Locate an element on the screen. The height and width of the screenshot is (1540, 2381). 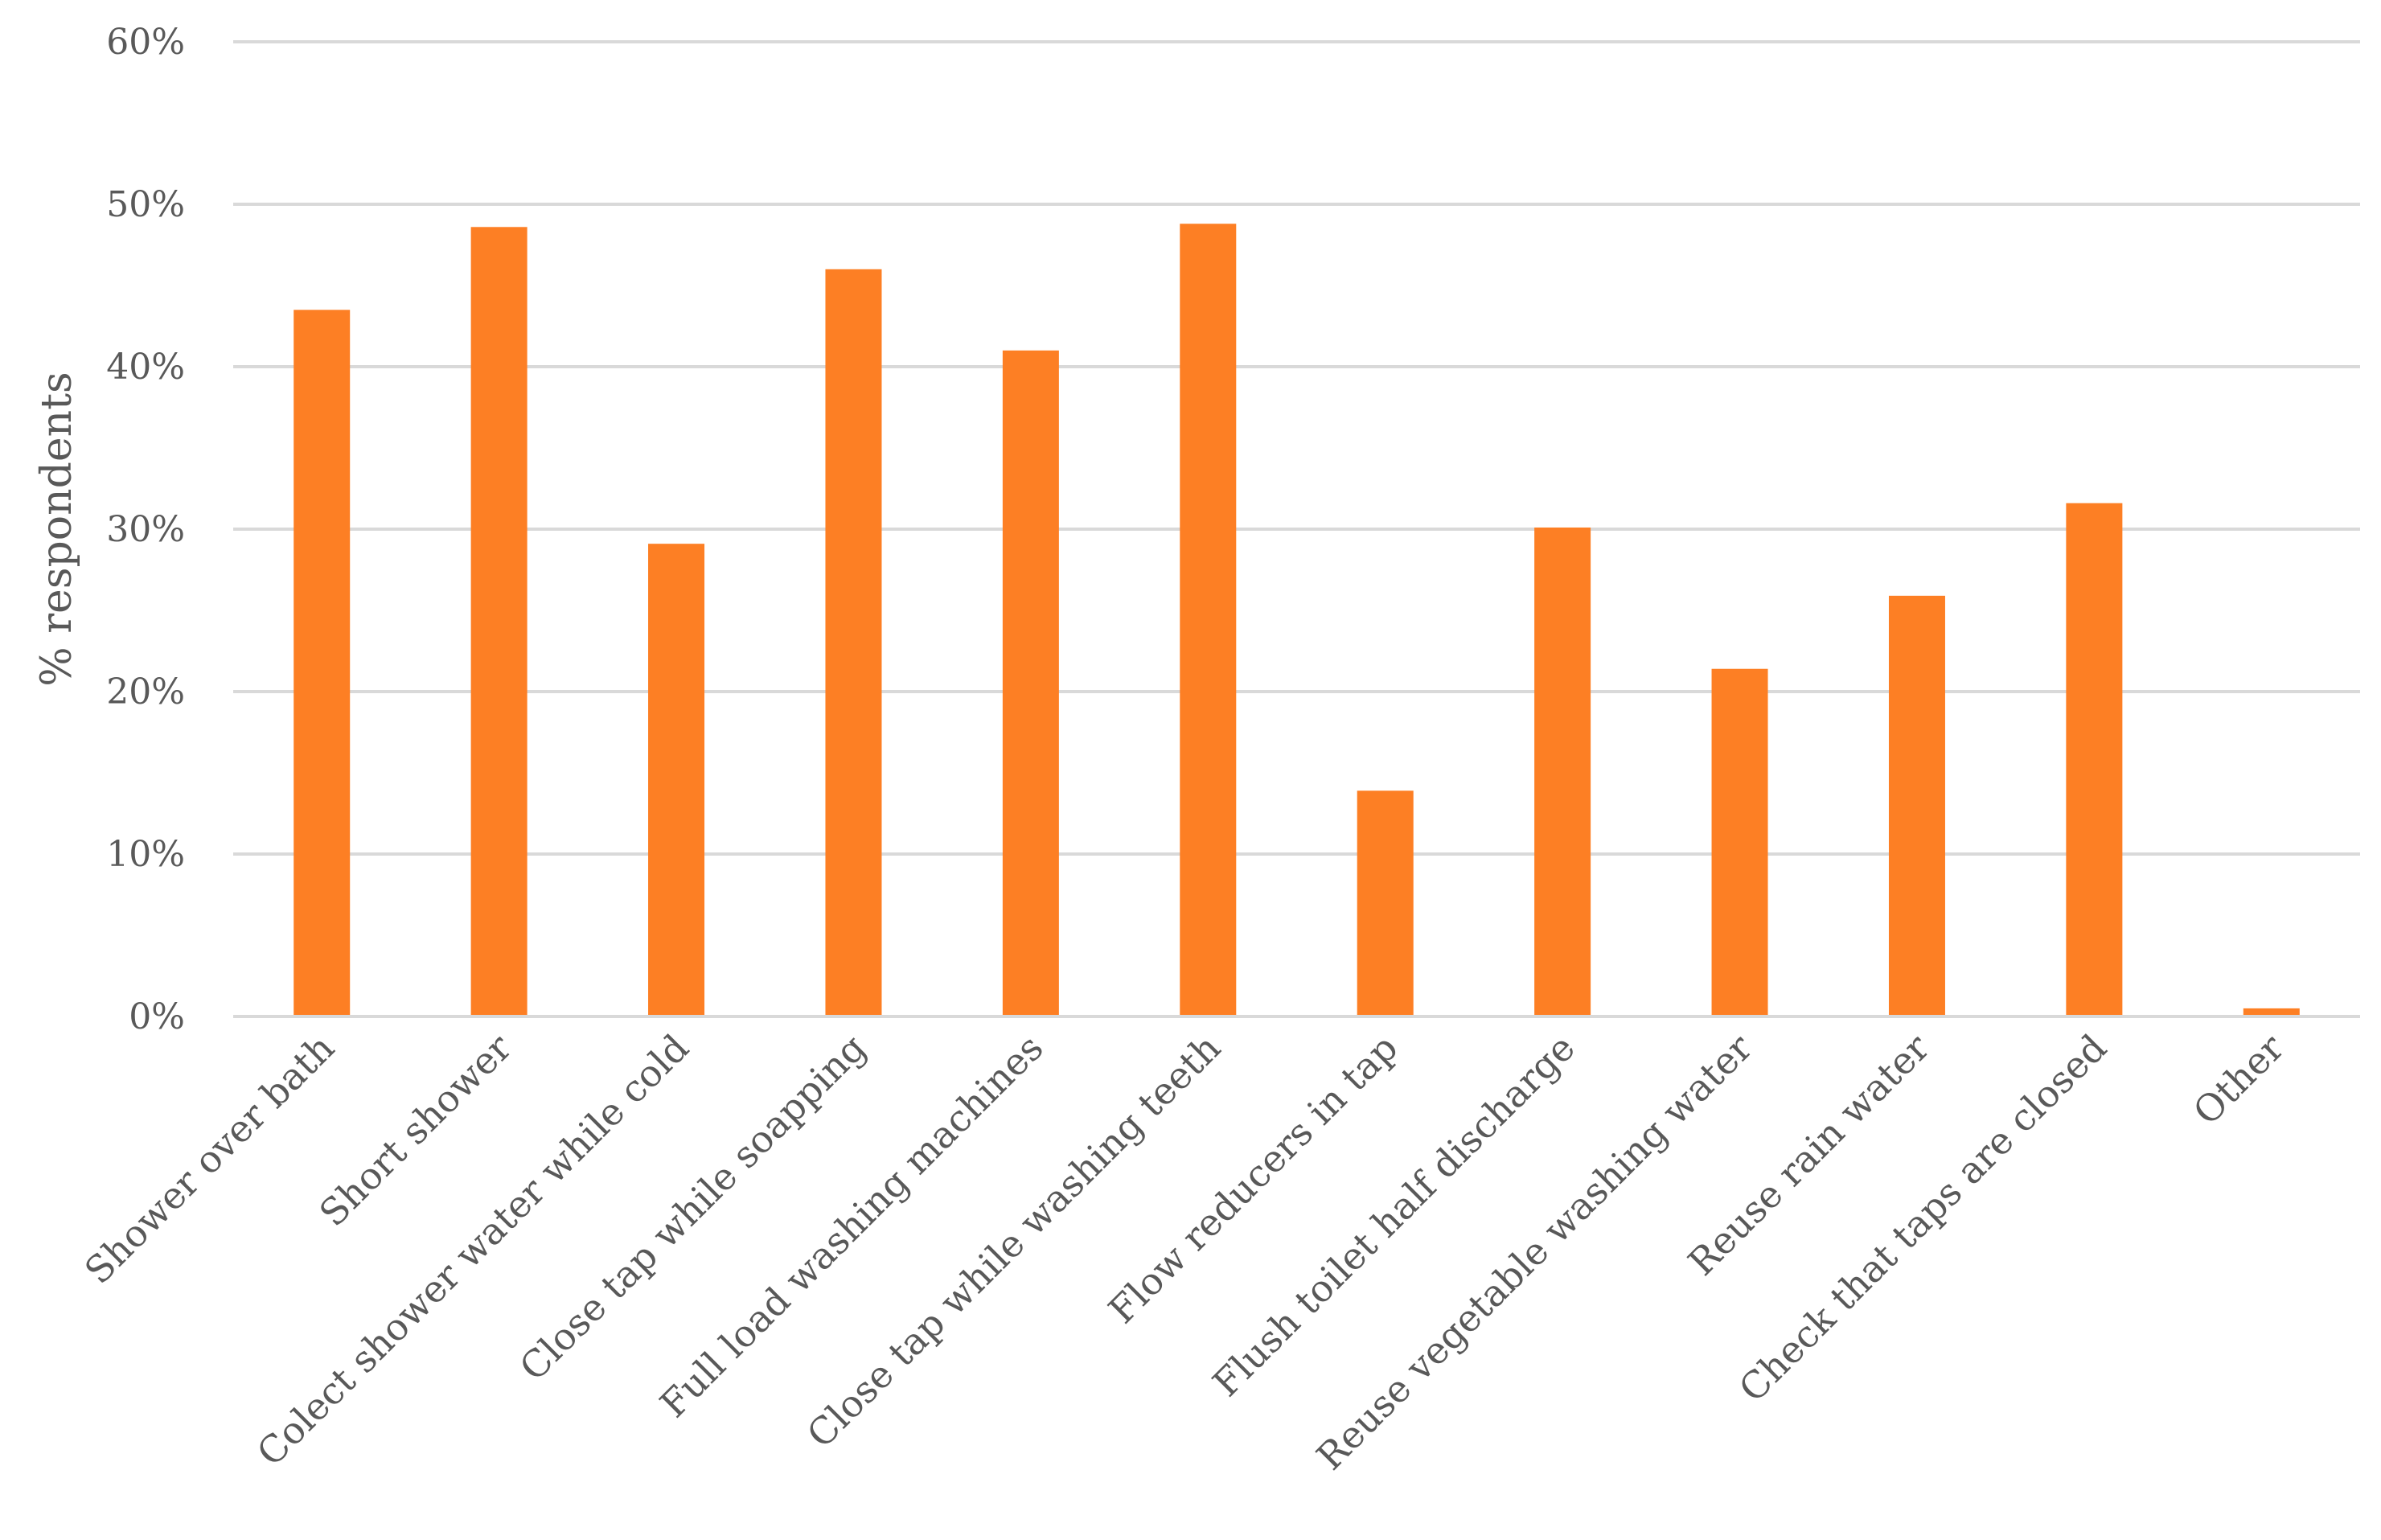
y-tick-label: 30% is located at coordinates (145, 529).